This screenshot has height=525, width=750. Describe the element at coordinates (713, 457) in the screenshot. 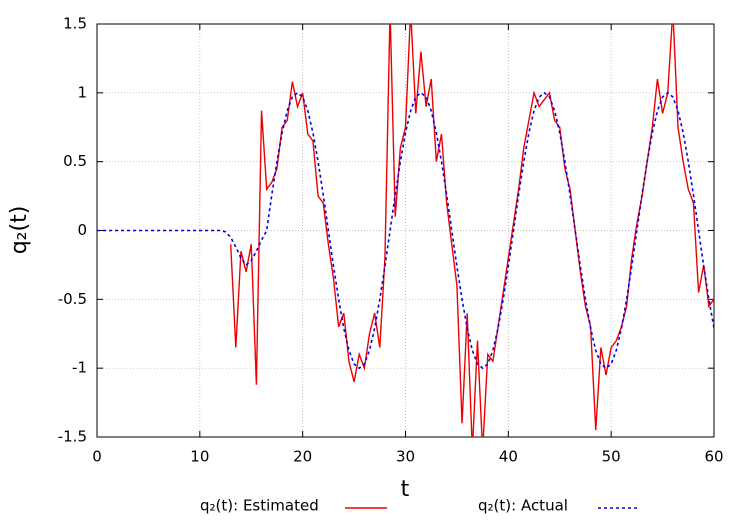

I see `x-tick-label: 60` at that location.